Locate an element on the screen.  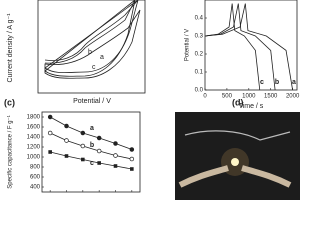
y-tick-label: 400 is located at coordinates (35, 188).